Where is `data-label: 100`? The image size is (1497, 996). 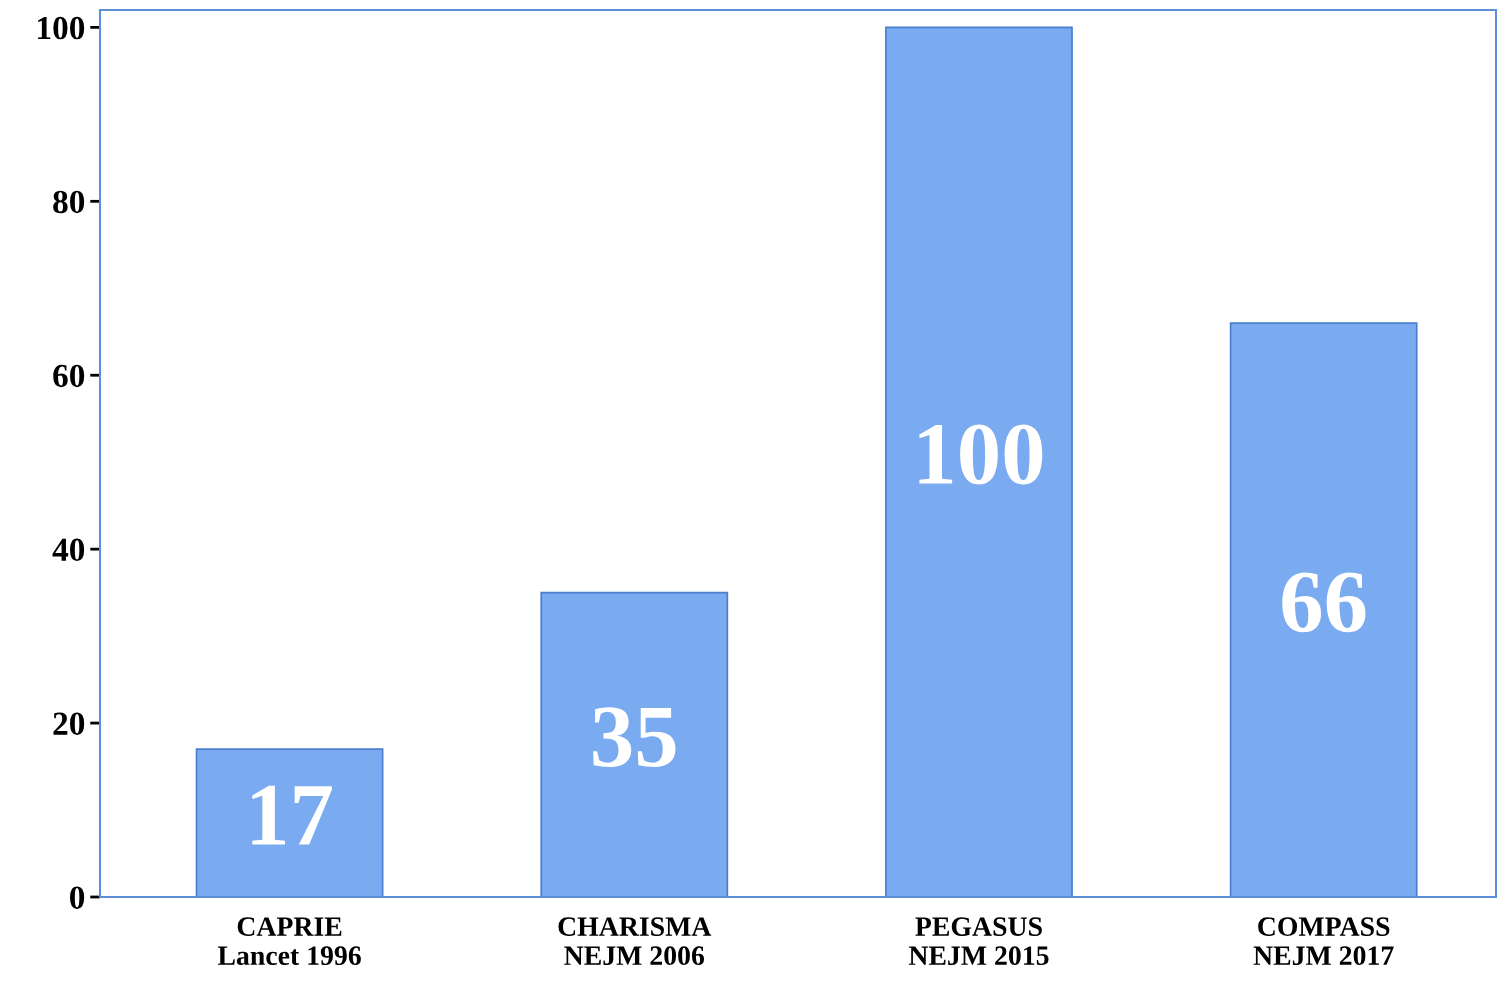
data-label: 100 is located at coordinates (981, 454).